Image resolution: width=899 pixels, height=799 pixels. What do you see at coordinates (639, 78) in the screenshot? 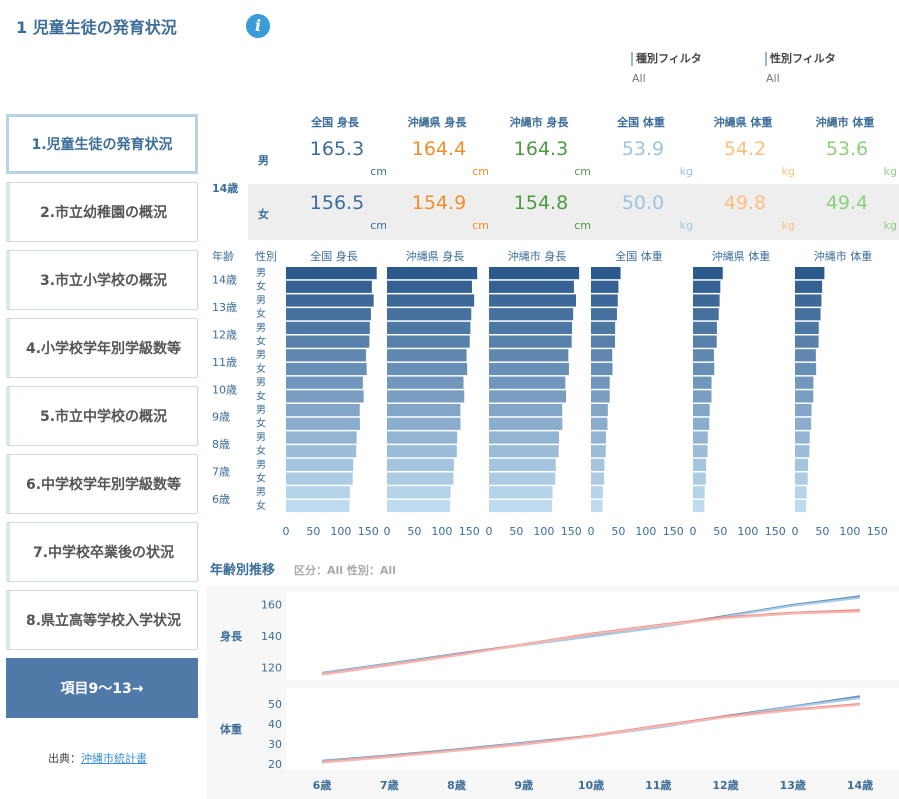
I see `type-filter-value: All` at bounding box center [639, 78].